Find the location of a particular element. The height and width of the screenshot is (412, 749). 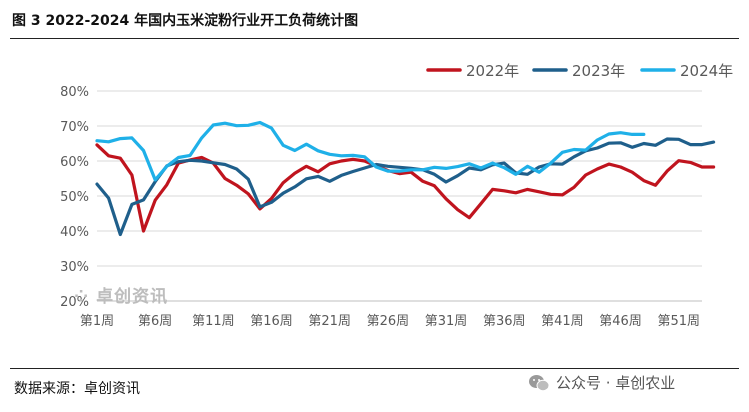

y-axis-ticks: 20% 30% 40% 50% 60% 70% 80% is located at coordinates (74, 197).